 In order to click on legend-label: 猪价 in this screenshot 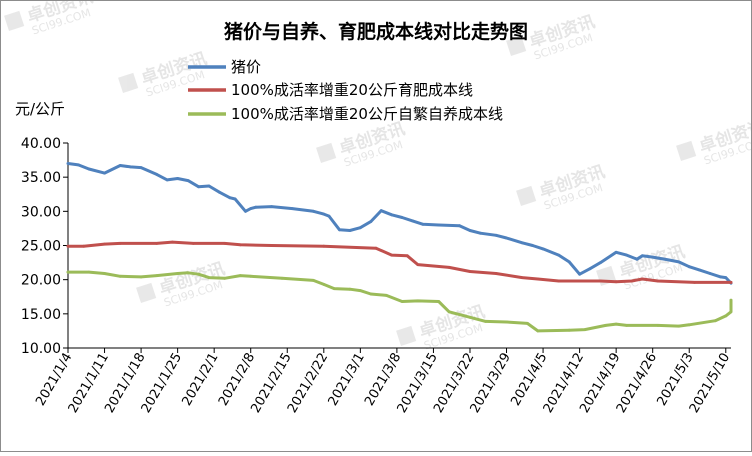, I will do `click(246, 67)`.